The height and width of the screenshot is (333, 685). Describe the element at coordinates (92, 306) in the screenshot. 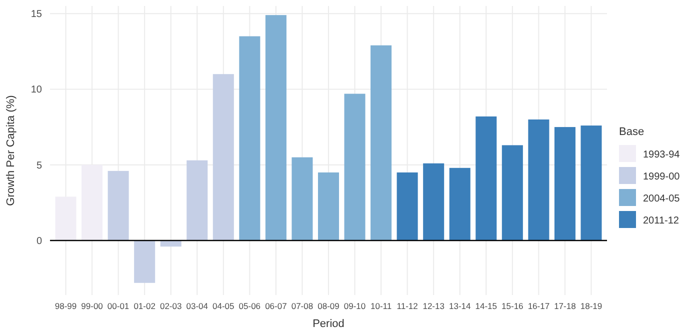

I see `x-tick-label: 99-00` at that location.